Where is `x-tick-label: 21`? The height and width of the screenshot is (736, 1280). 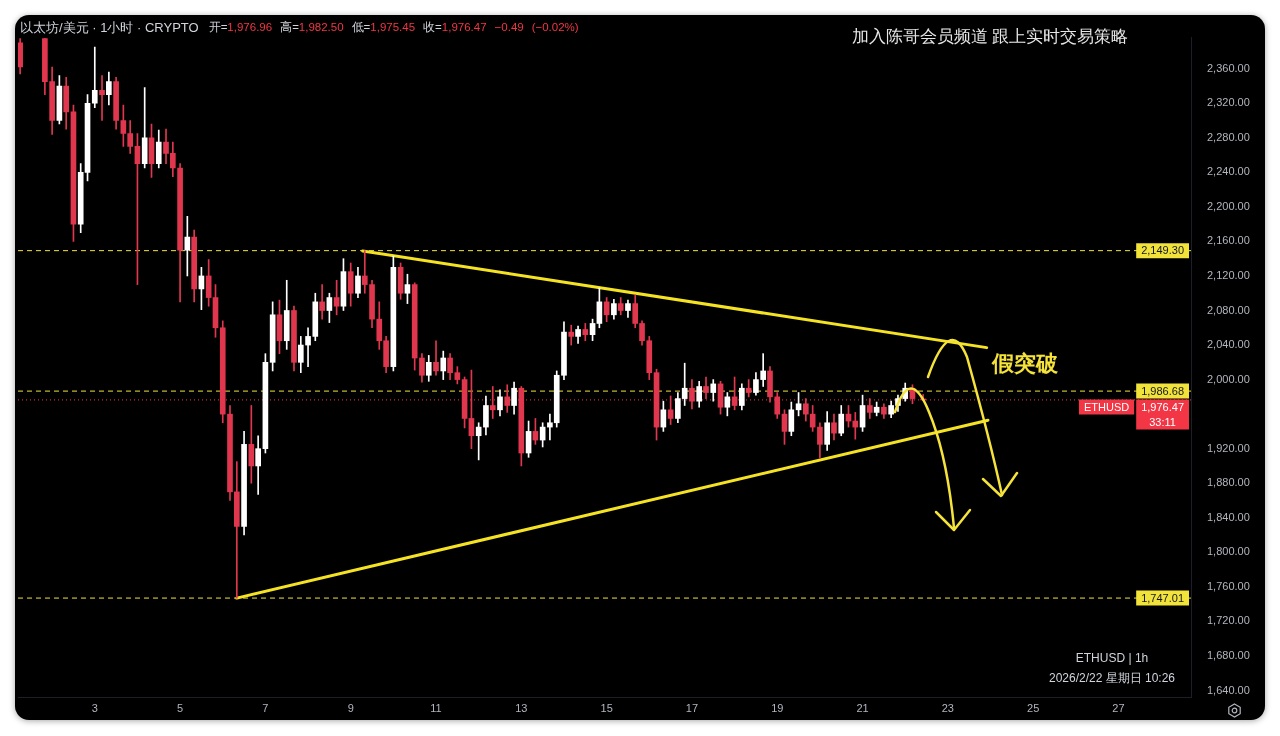 x-tick-label: 21 is located at coordinates (862, 708).